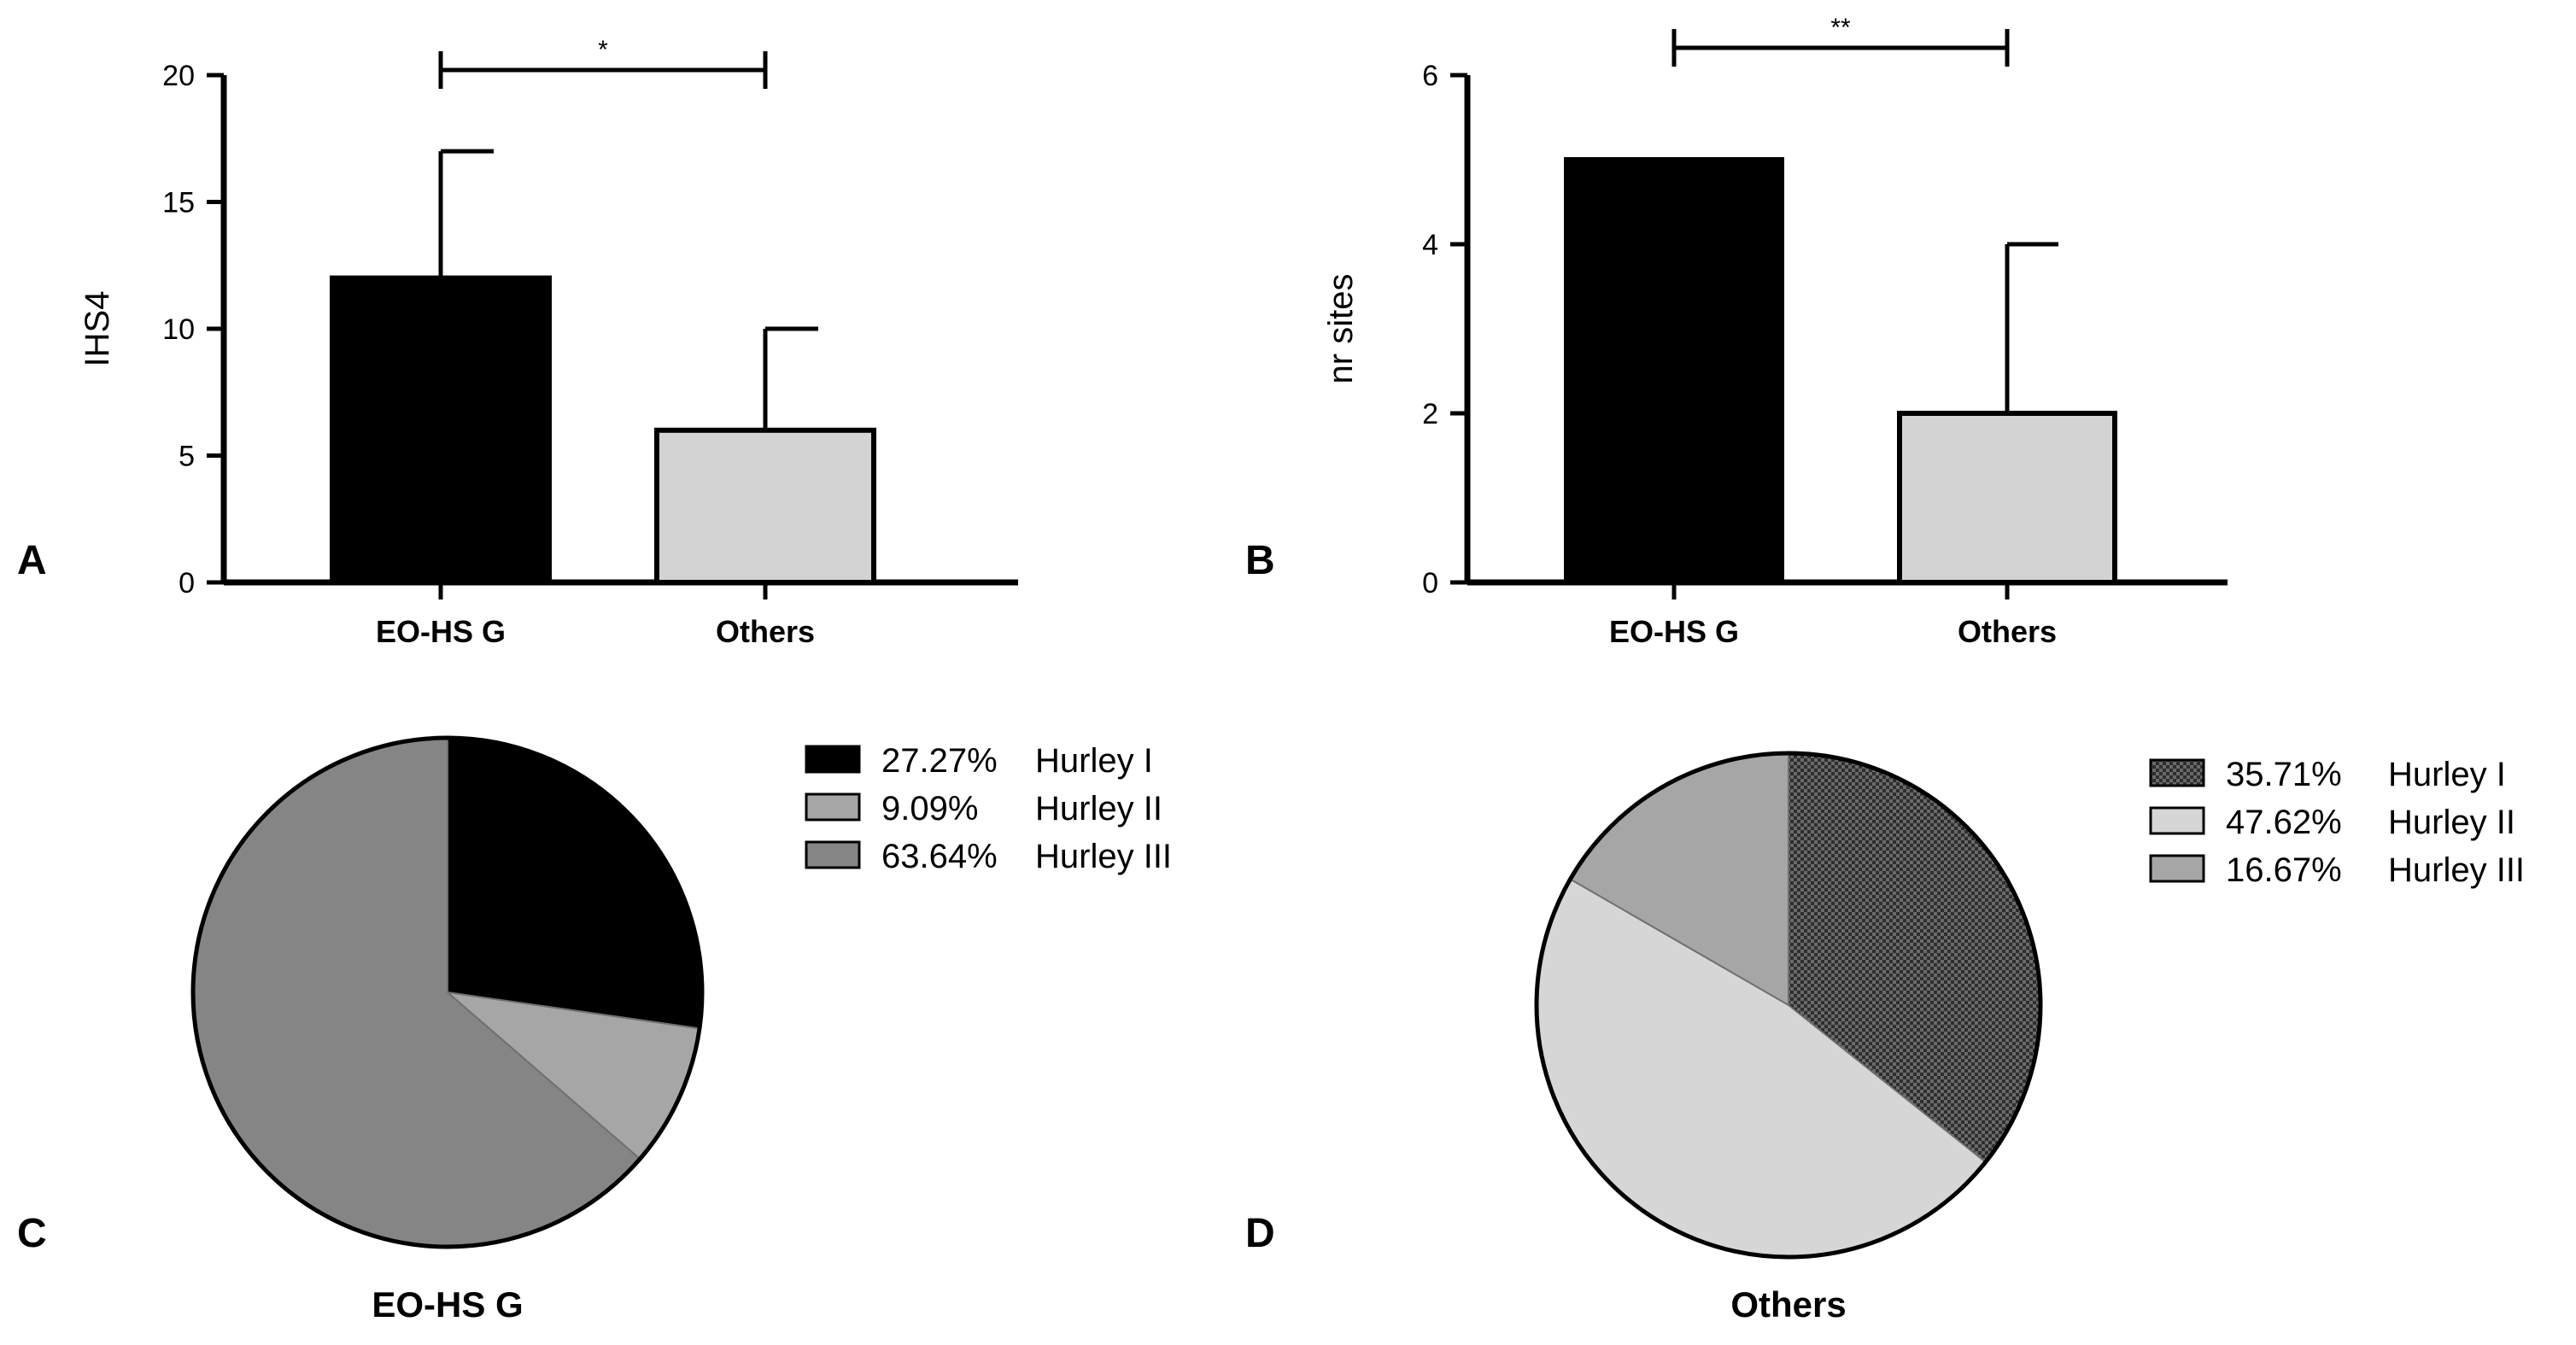 This screenshot has width=2576, height=1345. I want to click on legend-percent: 35.71%, so click(2284, 774).